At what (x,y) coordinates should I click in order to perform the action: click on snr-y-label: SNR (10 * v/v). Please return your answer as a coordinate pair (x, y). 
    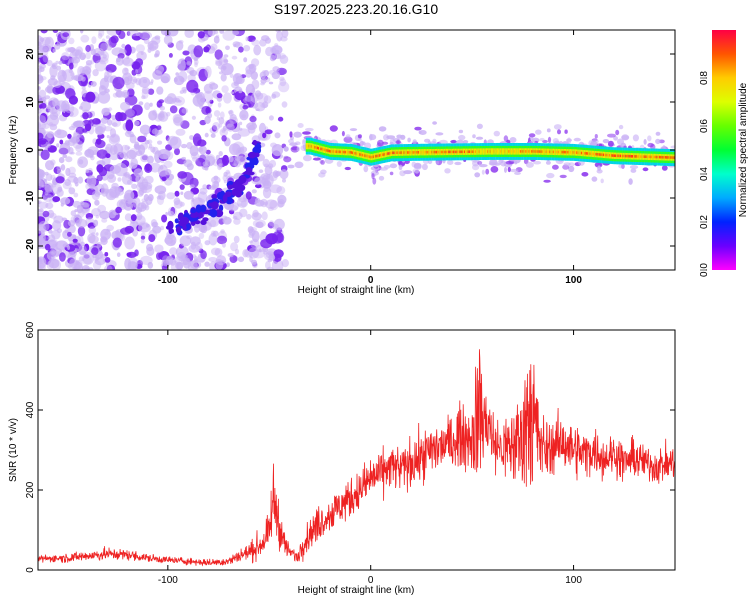
    Looking at the image, I should click on (13, 450).